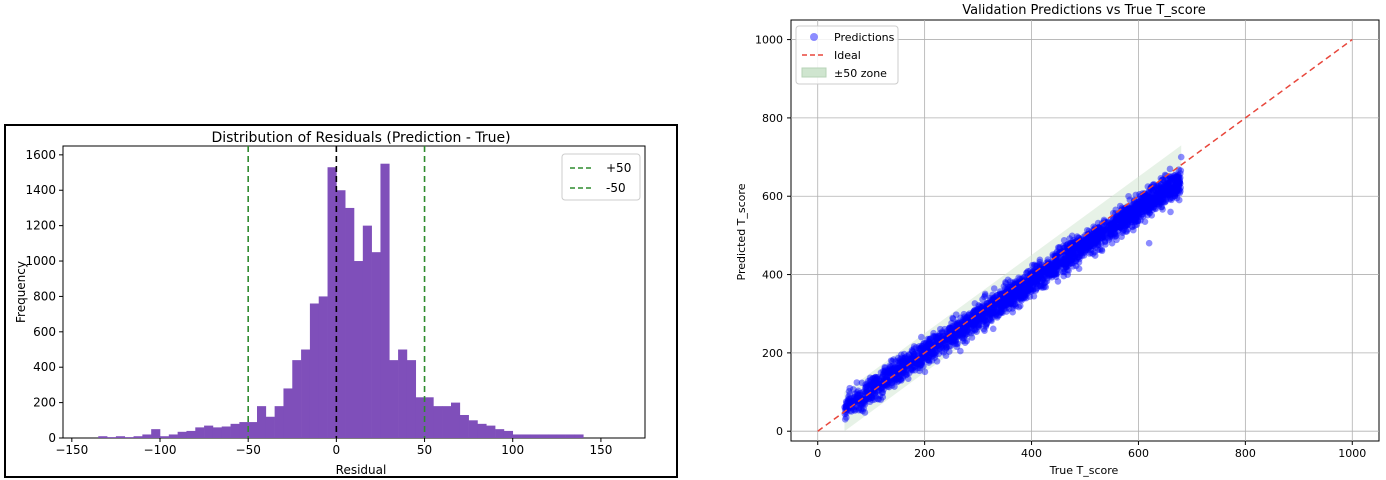  Describe the element at coordinates (44, 403) in the screenshot. I see `y-tick-label: 200` at that location.